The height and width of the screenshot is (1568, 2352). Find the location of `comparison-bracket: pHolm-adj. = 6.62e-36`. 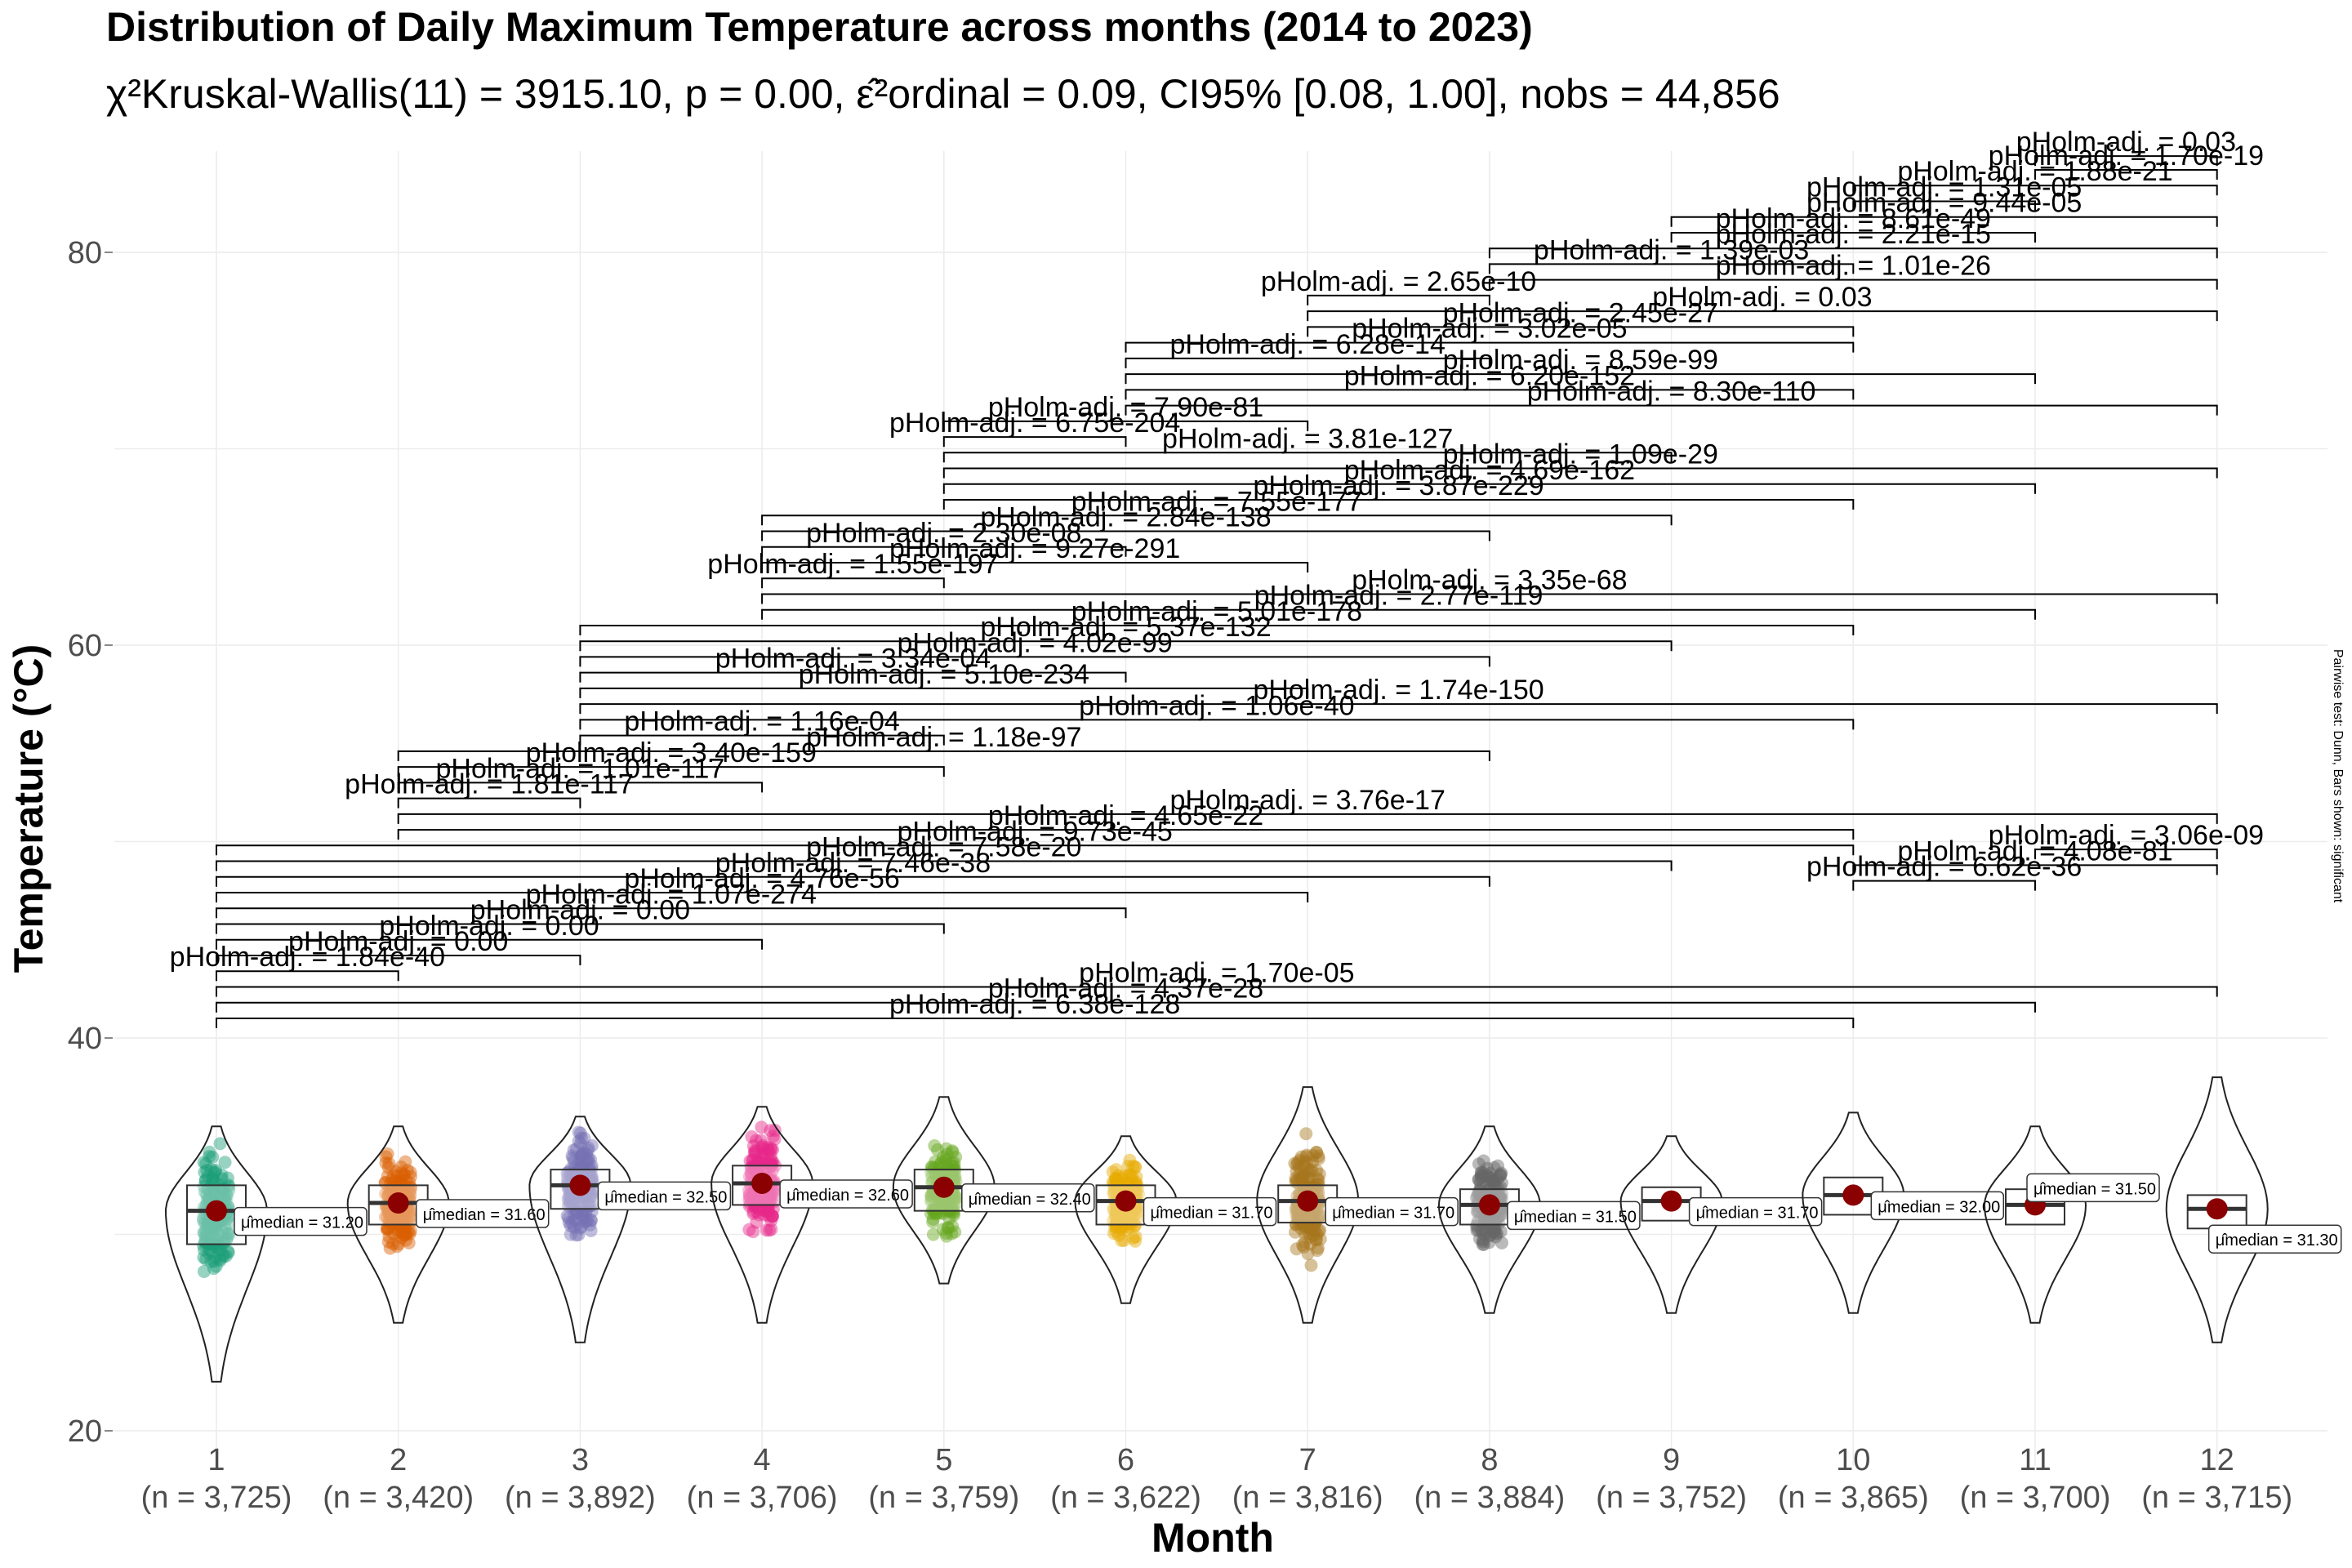

comparison-bracket: pHolm-adj. = 6.62e-36 is located at coordinates (1944, 871).